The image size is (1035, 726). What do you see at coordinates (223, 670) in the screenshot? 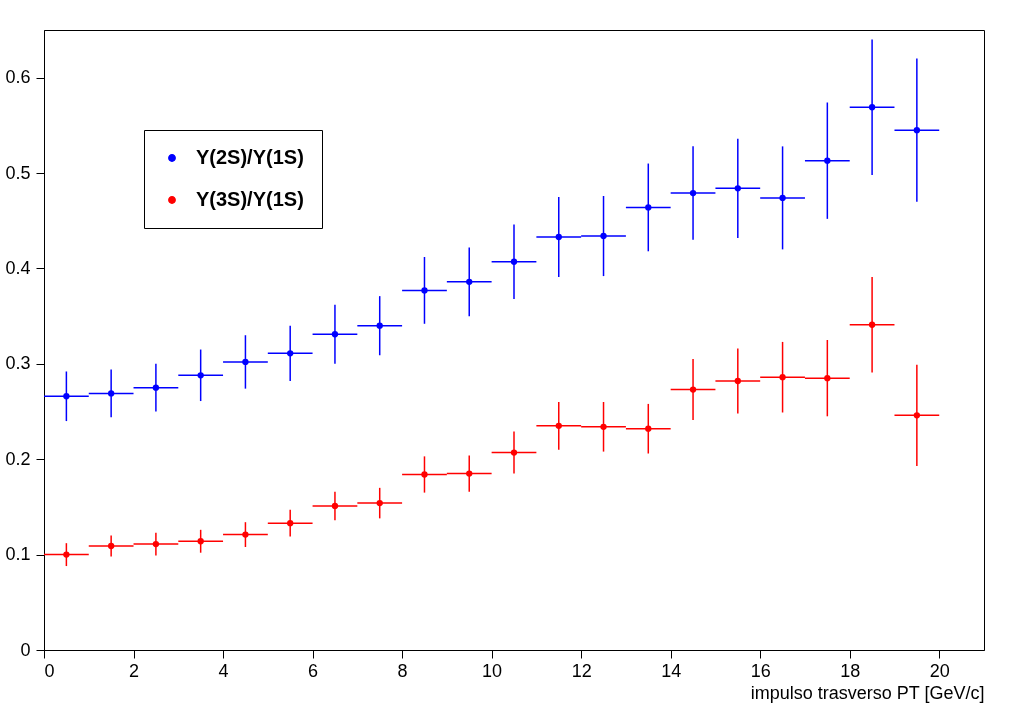
I see `x-tick-label: 4` at bounding box center [223, 670].